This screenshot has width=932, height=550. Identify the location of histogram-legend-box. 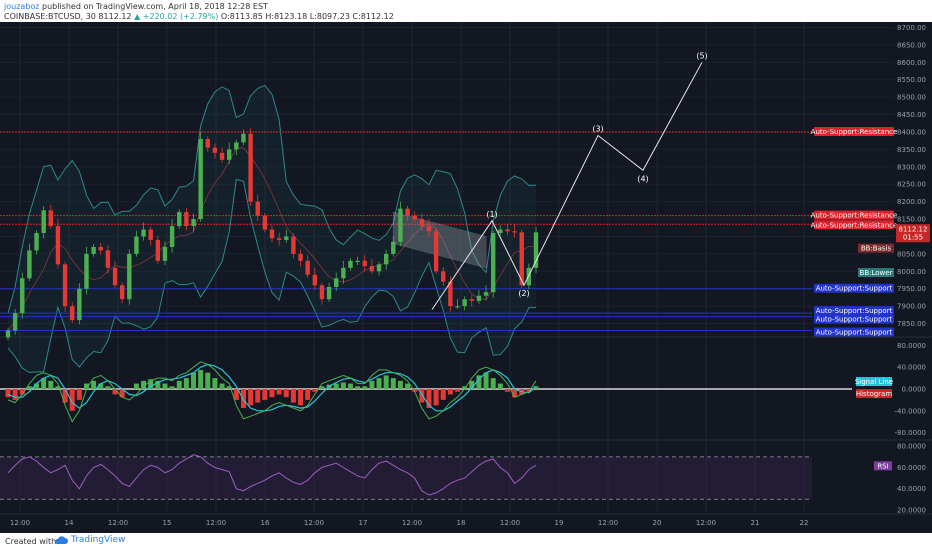
(874, 394).